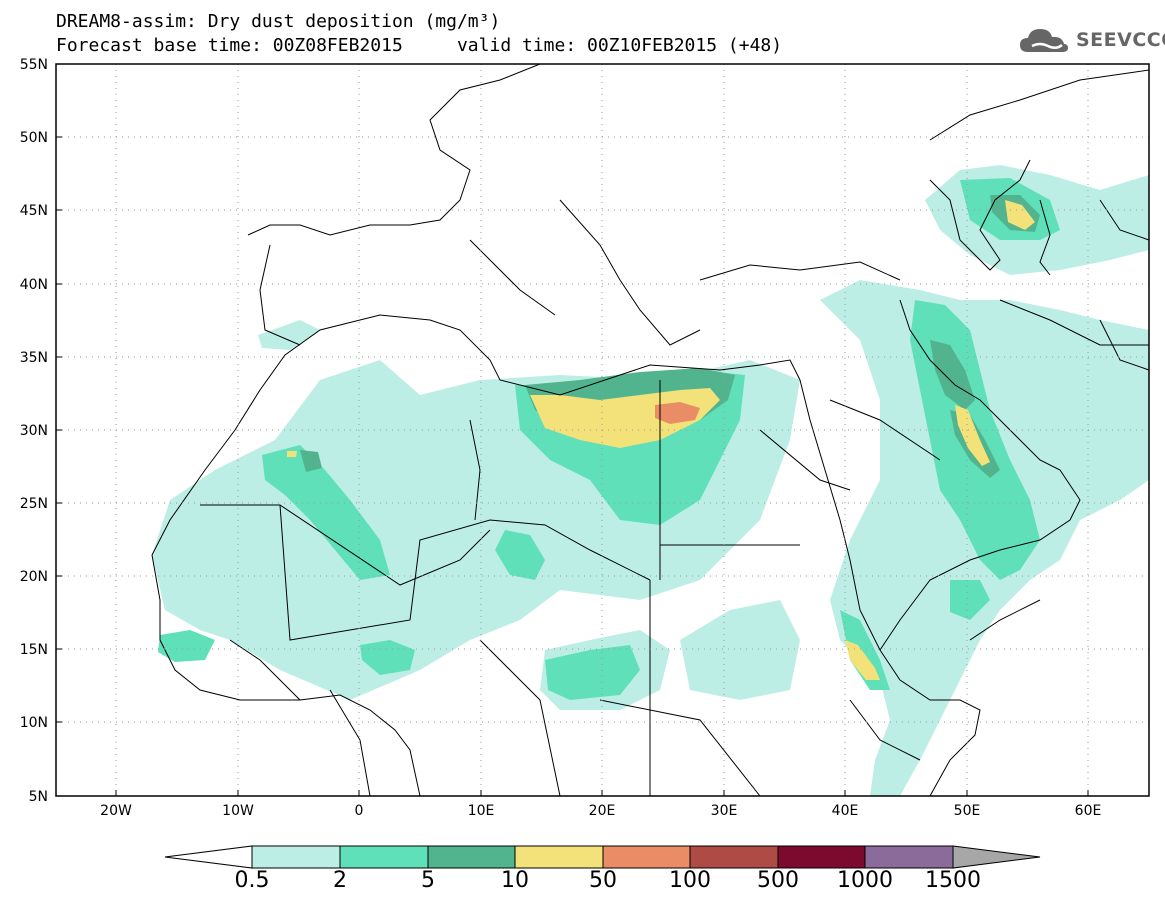 This screenshot has height=907, width=1165. I want to click on lat-label: 25N, so click(34, 504).